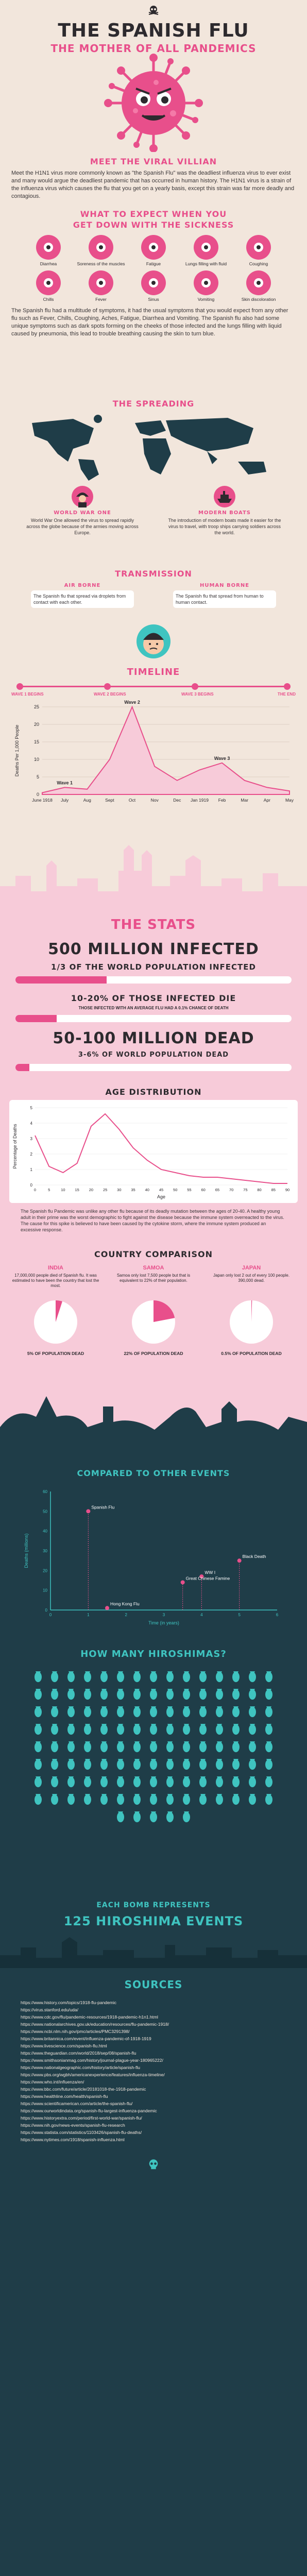  Describe the element at coordinates (153, 404) in the screenshot. I see `spreading-heading: THE SPREADING` at that location.